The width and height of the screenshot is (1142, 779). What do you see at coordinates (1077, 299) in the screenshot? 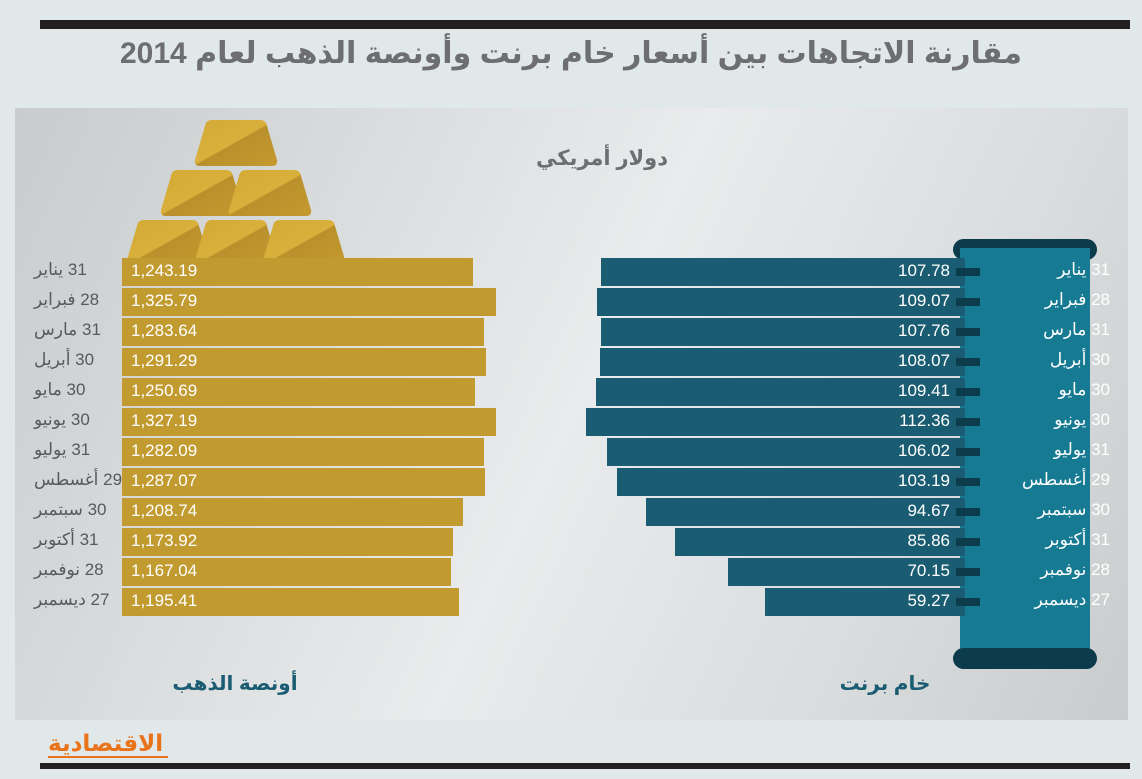
I see `brent-row-date-label: 28 فبراير` at bounding box center [1077, 299].